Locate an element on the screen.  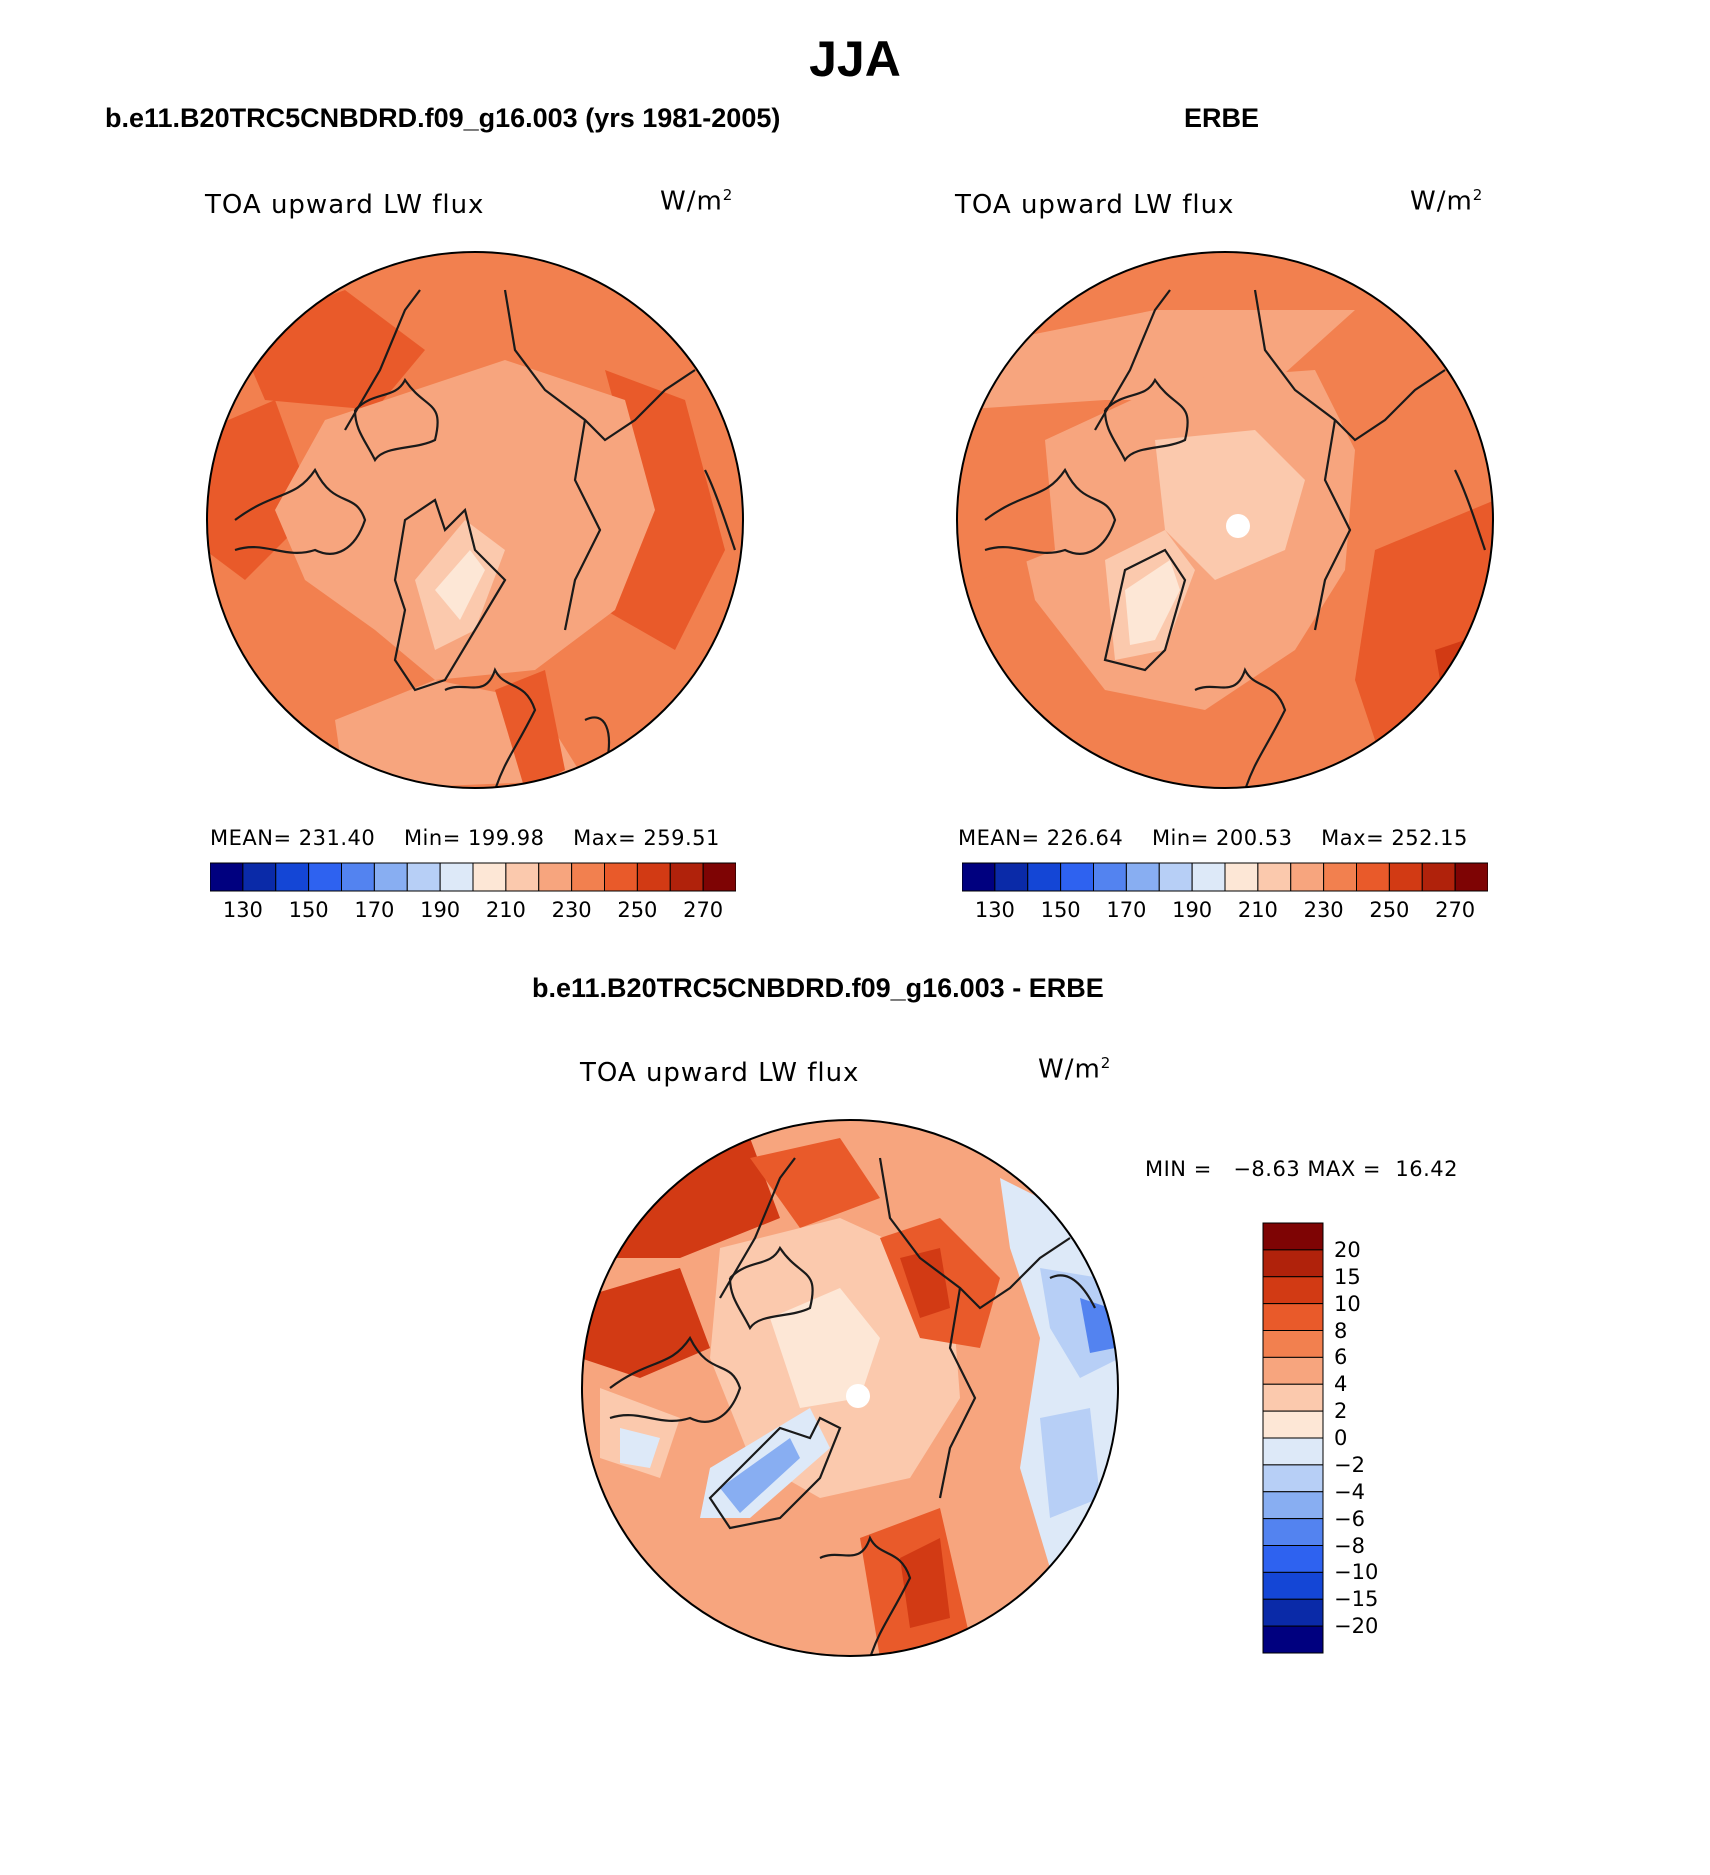
panel-diff-stats: MIN = −8.63 MAX = 16.42 is located at coordinates (1302, 1169).